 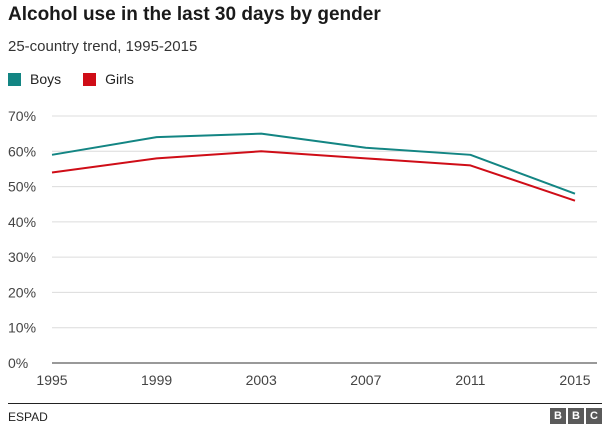 What do you see at coordinates (470, 380) in the screenshot?
I see `x-tick-label: 2011` at bounding box center [470, 380].